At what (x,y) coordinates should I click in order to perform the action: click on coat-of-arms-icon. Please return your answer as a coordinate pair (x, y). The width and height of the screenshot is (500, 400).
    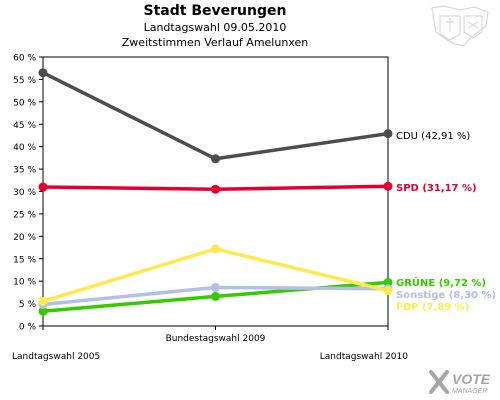
    Looking at the image, I should click on (460, 26).